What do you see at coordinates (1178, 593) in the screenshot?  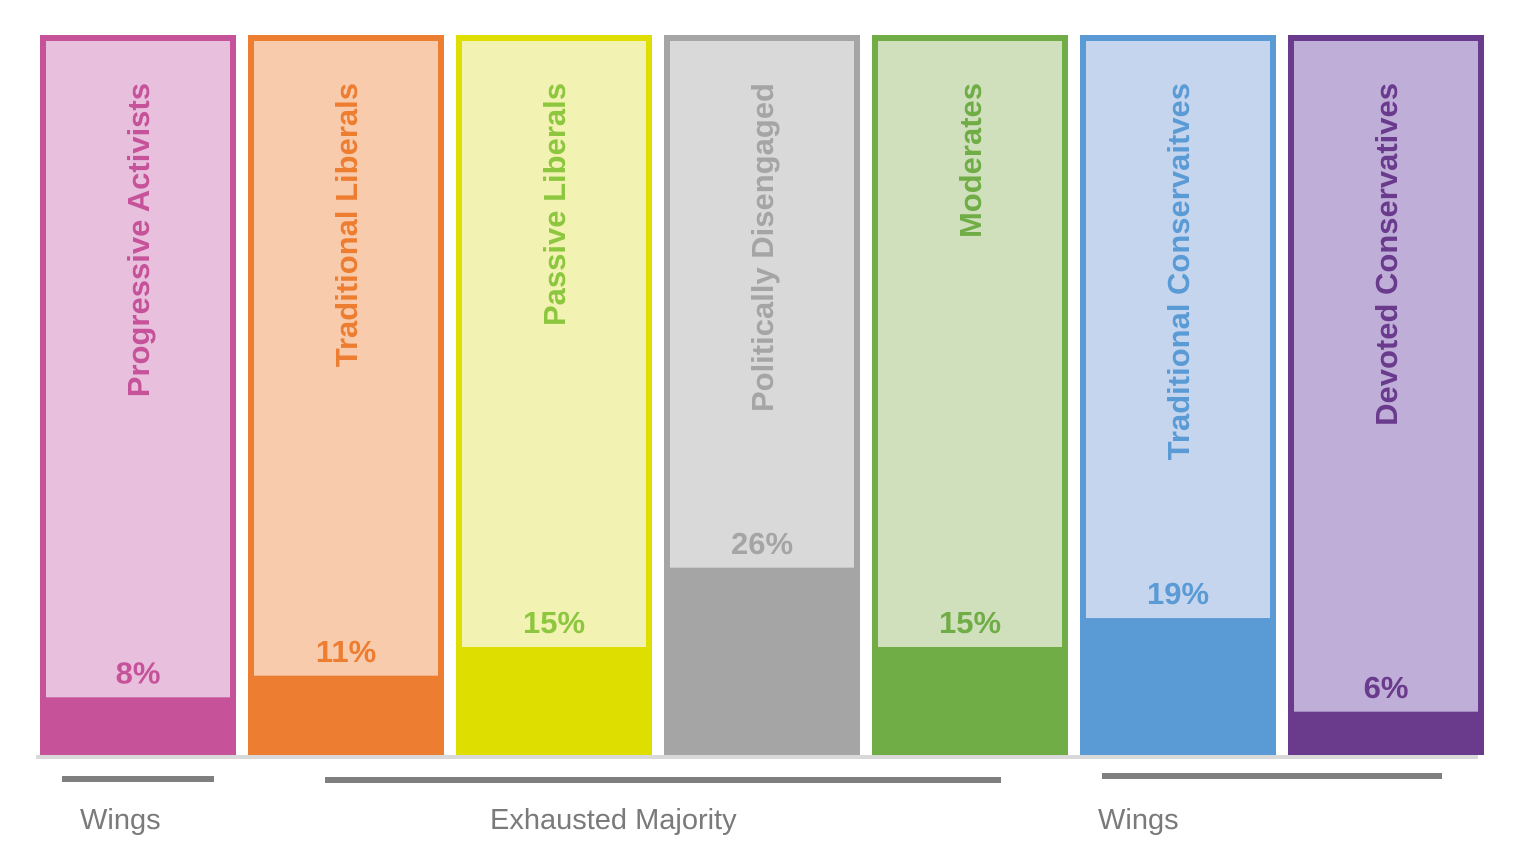 I see `value-label: 19%` at bounding box center [1178, 593].